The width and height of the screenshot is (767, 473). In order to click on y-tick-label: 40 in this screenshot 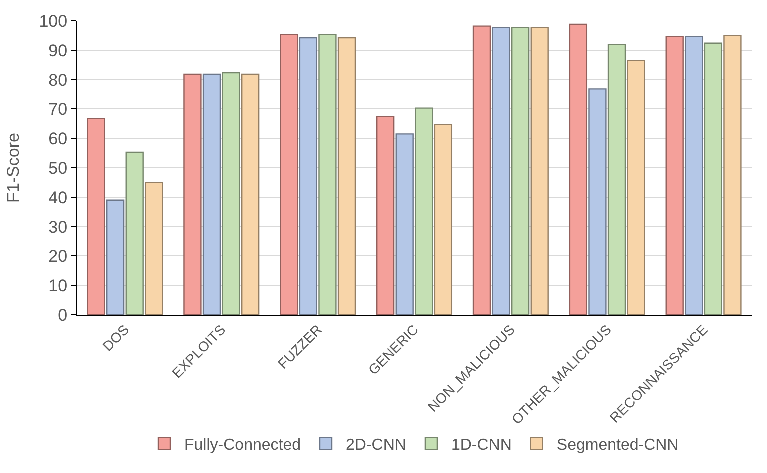, I will do `click(58, 198)`.